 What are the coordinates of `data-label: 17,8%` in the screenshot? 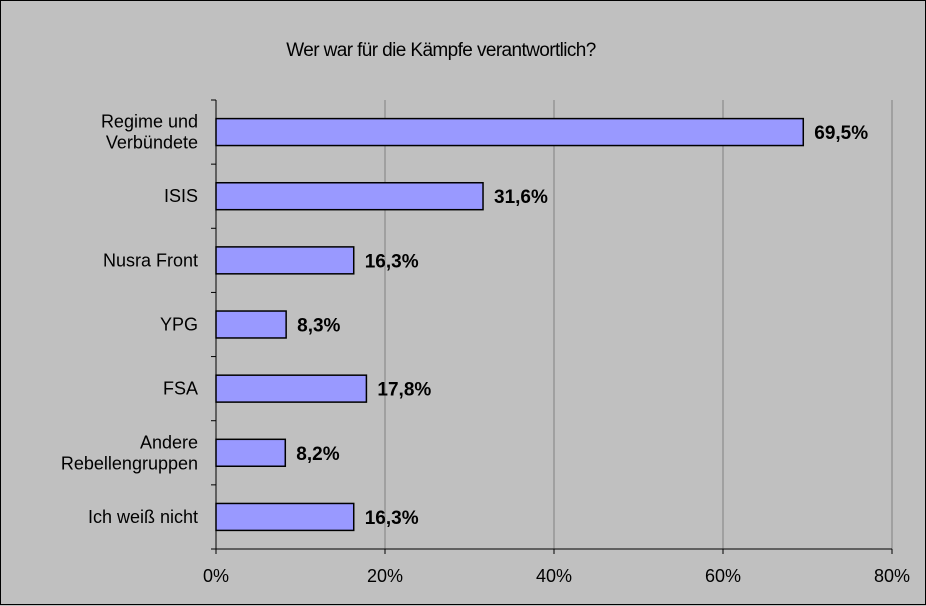 It's located at (404, 390).